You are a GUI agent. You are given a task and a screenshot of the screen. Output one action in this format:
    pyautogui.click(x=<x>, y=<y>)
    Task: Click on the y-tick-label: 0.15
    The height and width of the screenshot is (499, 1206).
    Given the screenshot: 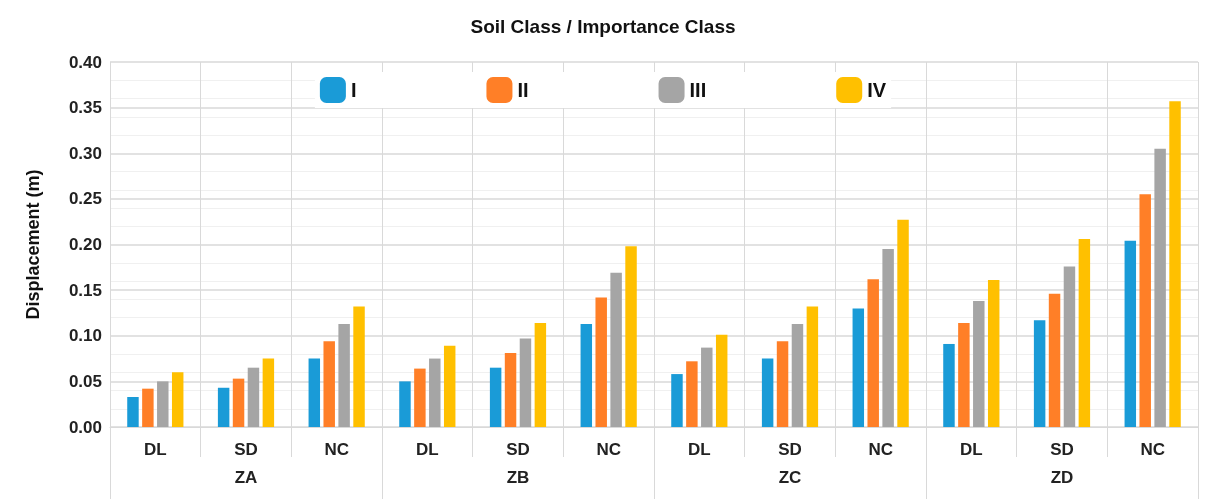 What is the action you would take?
    pyautogui.click(x=85, y=290)
    